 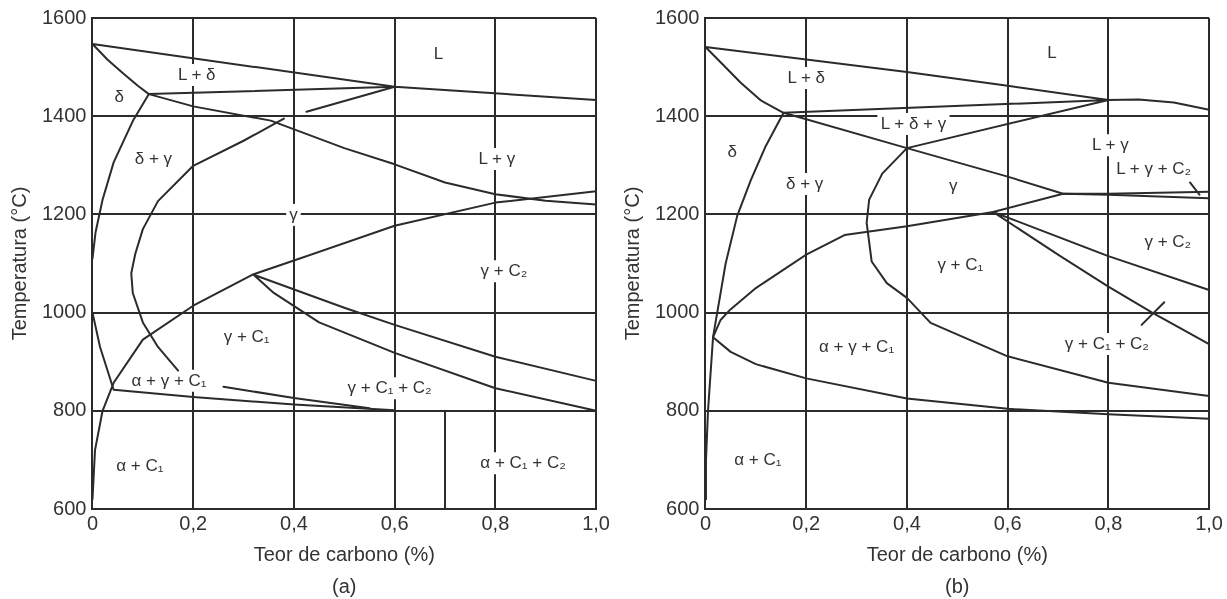 What do you see at coordinates (344, 585) in the screenshot?
I see `text: (a)` at bounding box center [344, 585].